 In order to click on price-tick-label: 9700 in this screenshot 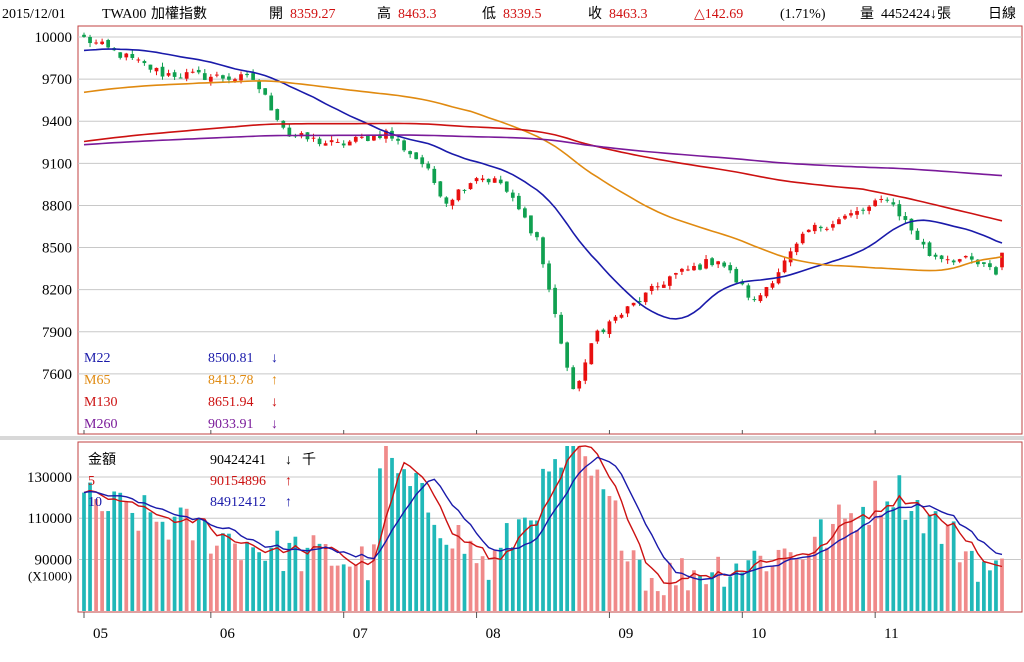, I will do `click(57, 80)`.